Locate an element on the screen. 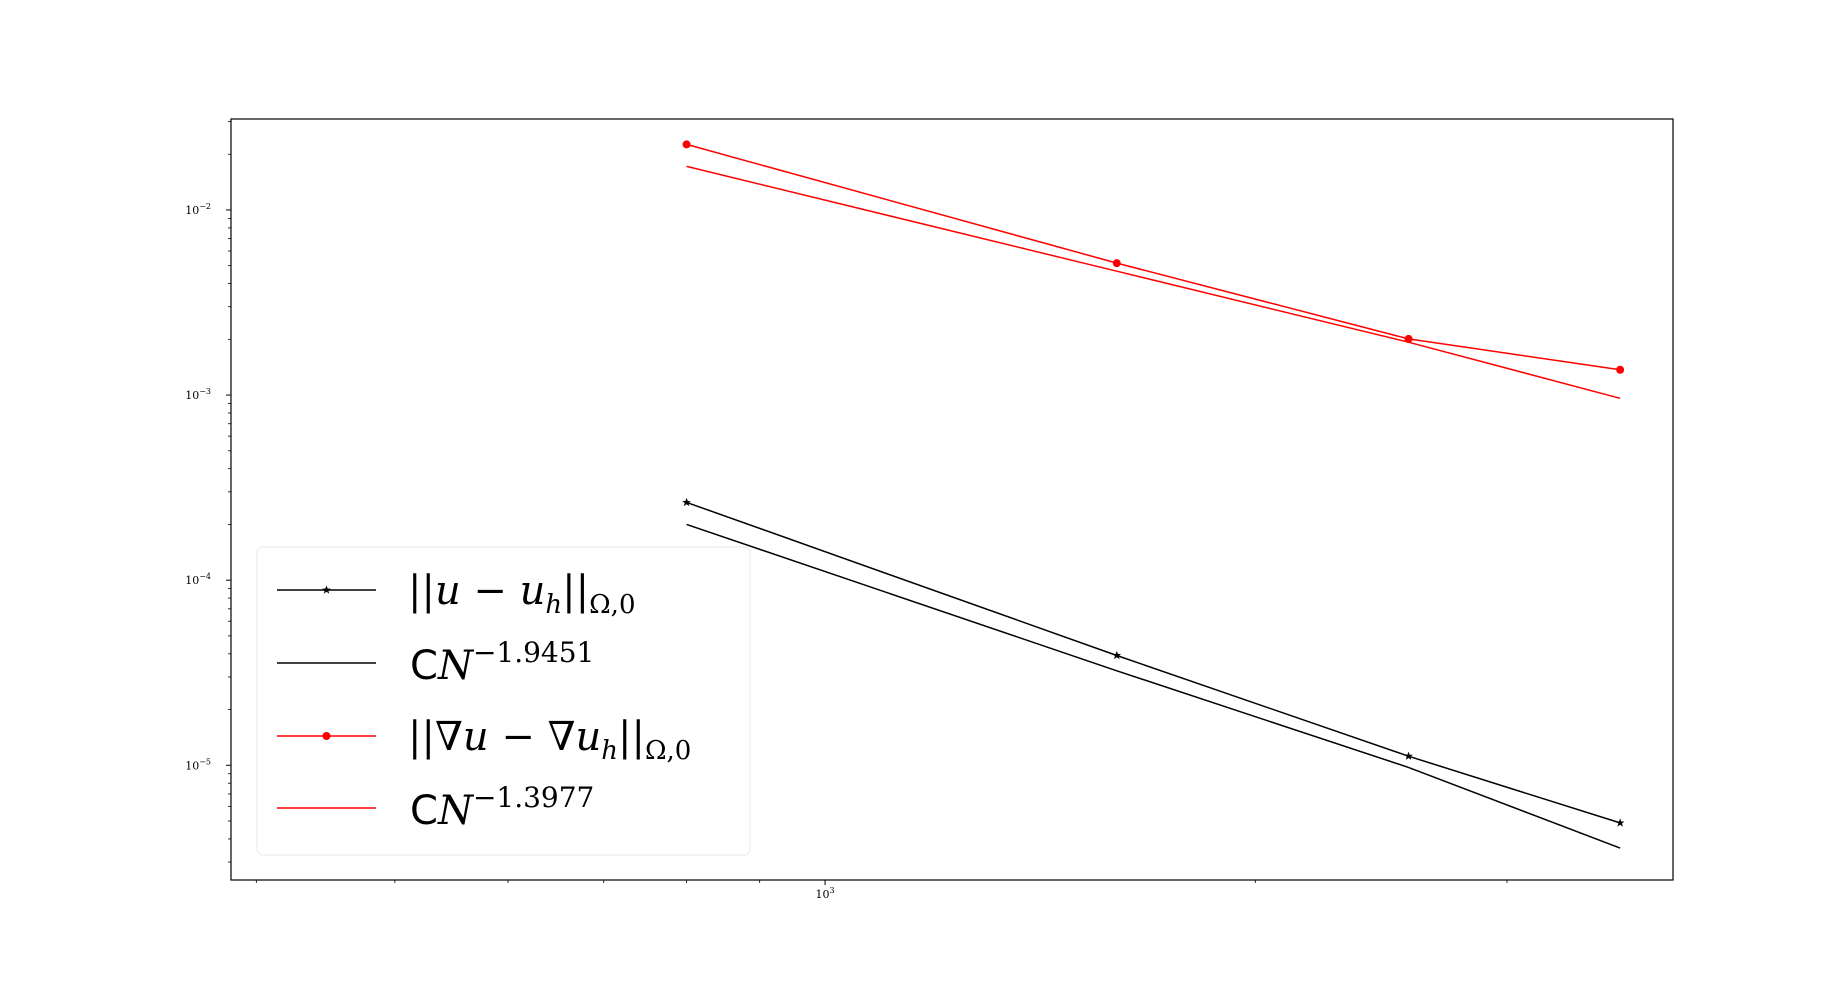 This screenshot has height=982, width=1848. svg-text: ||u − uh||Ω,0 is located at coordinates (522, 594).